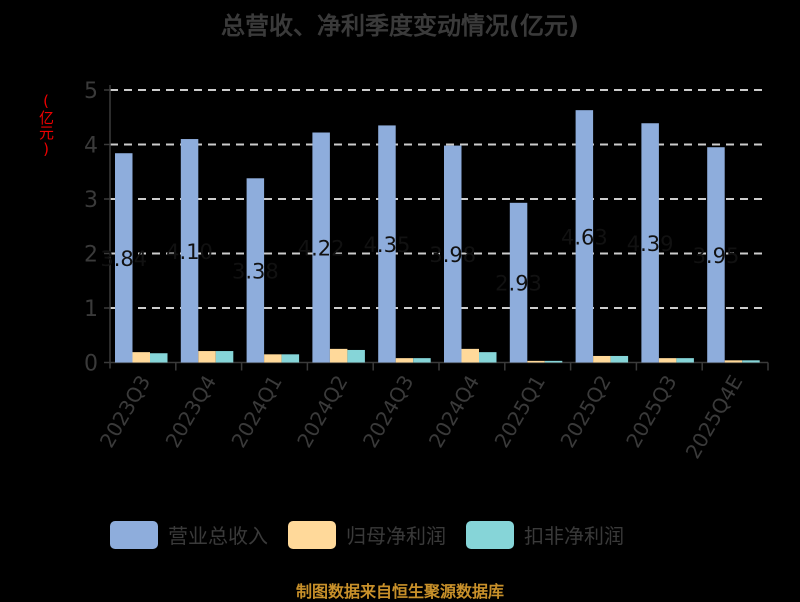 This screenshot has height=602, width=800. I want to click on bar-value-label: 4.39, so click(650, 244).